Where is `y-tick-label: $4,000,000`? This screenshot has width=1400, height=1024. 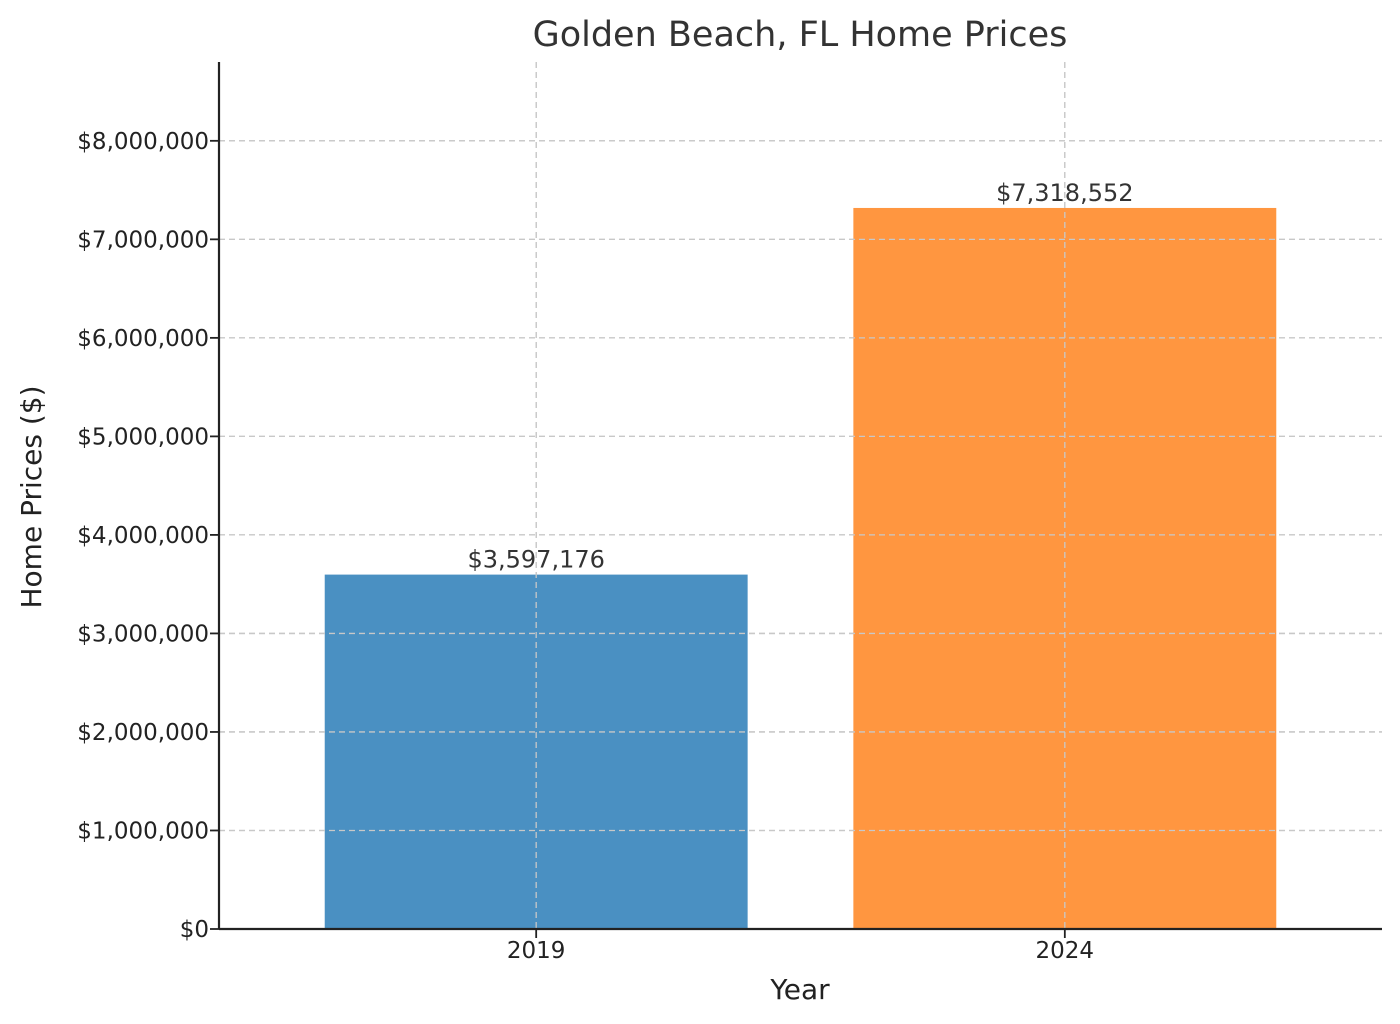
y-tick-label: $4,000,000 is located at coordinates (143, 536).